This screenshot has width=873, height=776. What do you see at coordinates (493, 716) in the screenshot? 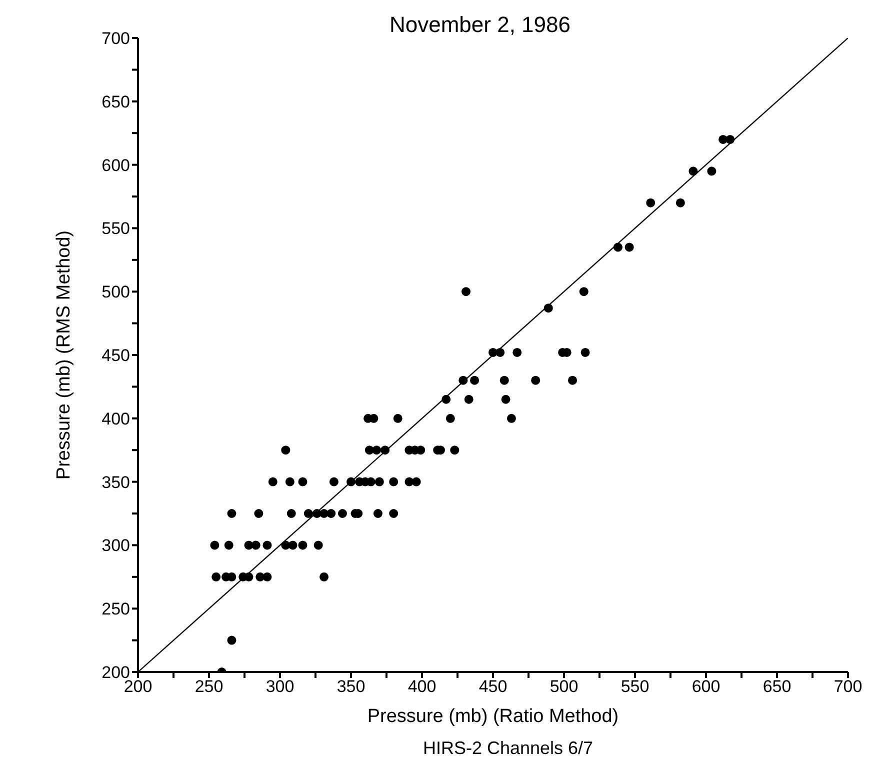
I see `x-axis-title: Pressure (mb) (Ratio Method)` at bounding box center [493, 716].